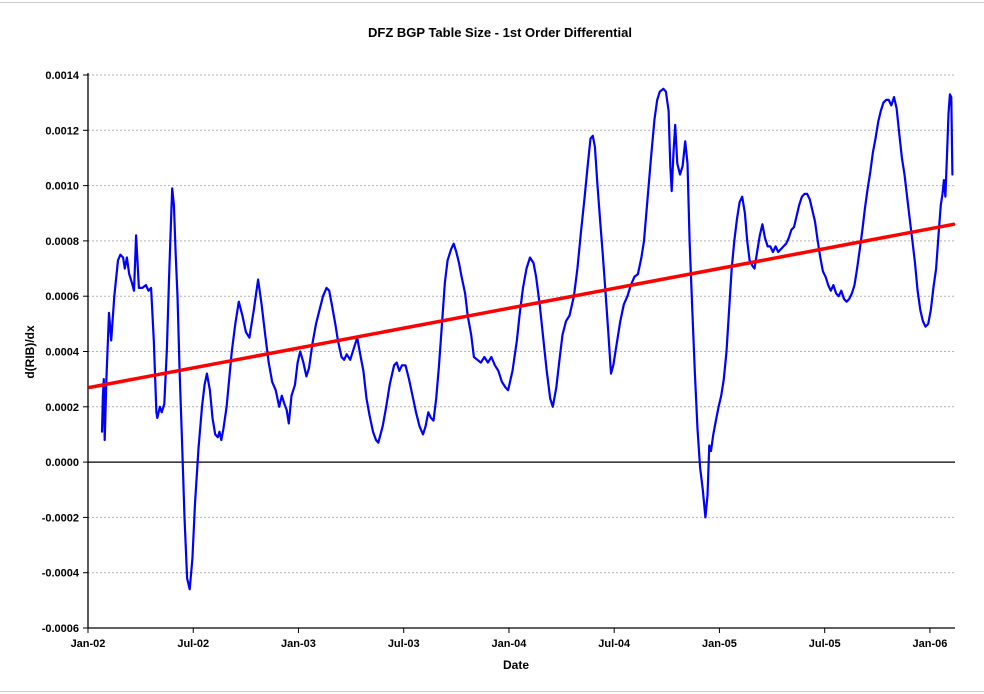  I want to click on y-tick-label: -0.0004, so click(61, 574).